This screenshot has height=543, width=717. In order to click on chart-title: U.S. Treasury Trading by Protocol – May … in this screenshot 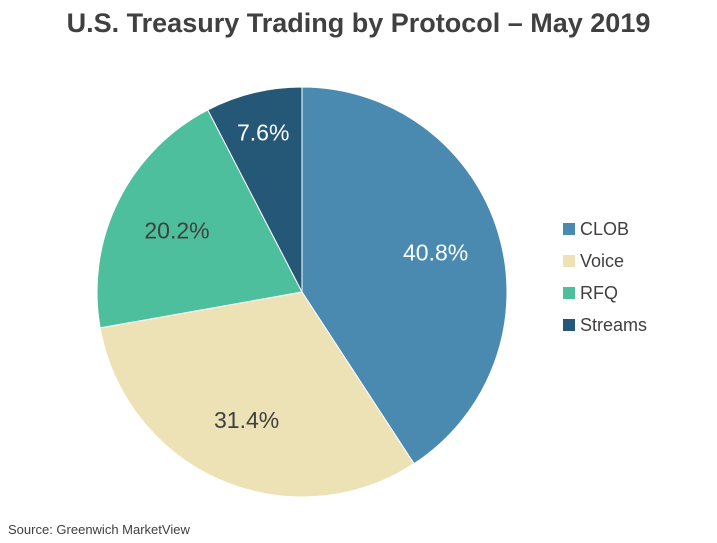, I will do `click(358, 23)`.